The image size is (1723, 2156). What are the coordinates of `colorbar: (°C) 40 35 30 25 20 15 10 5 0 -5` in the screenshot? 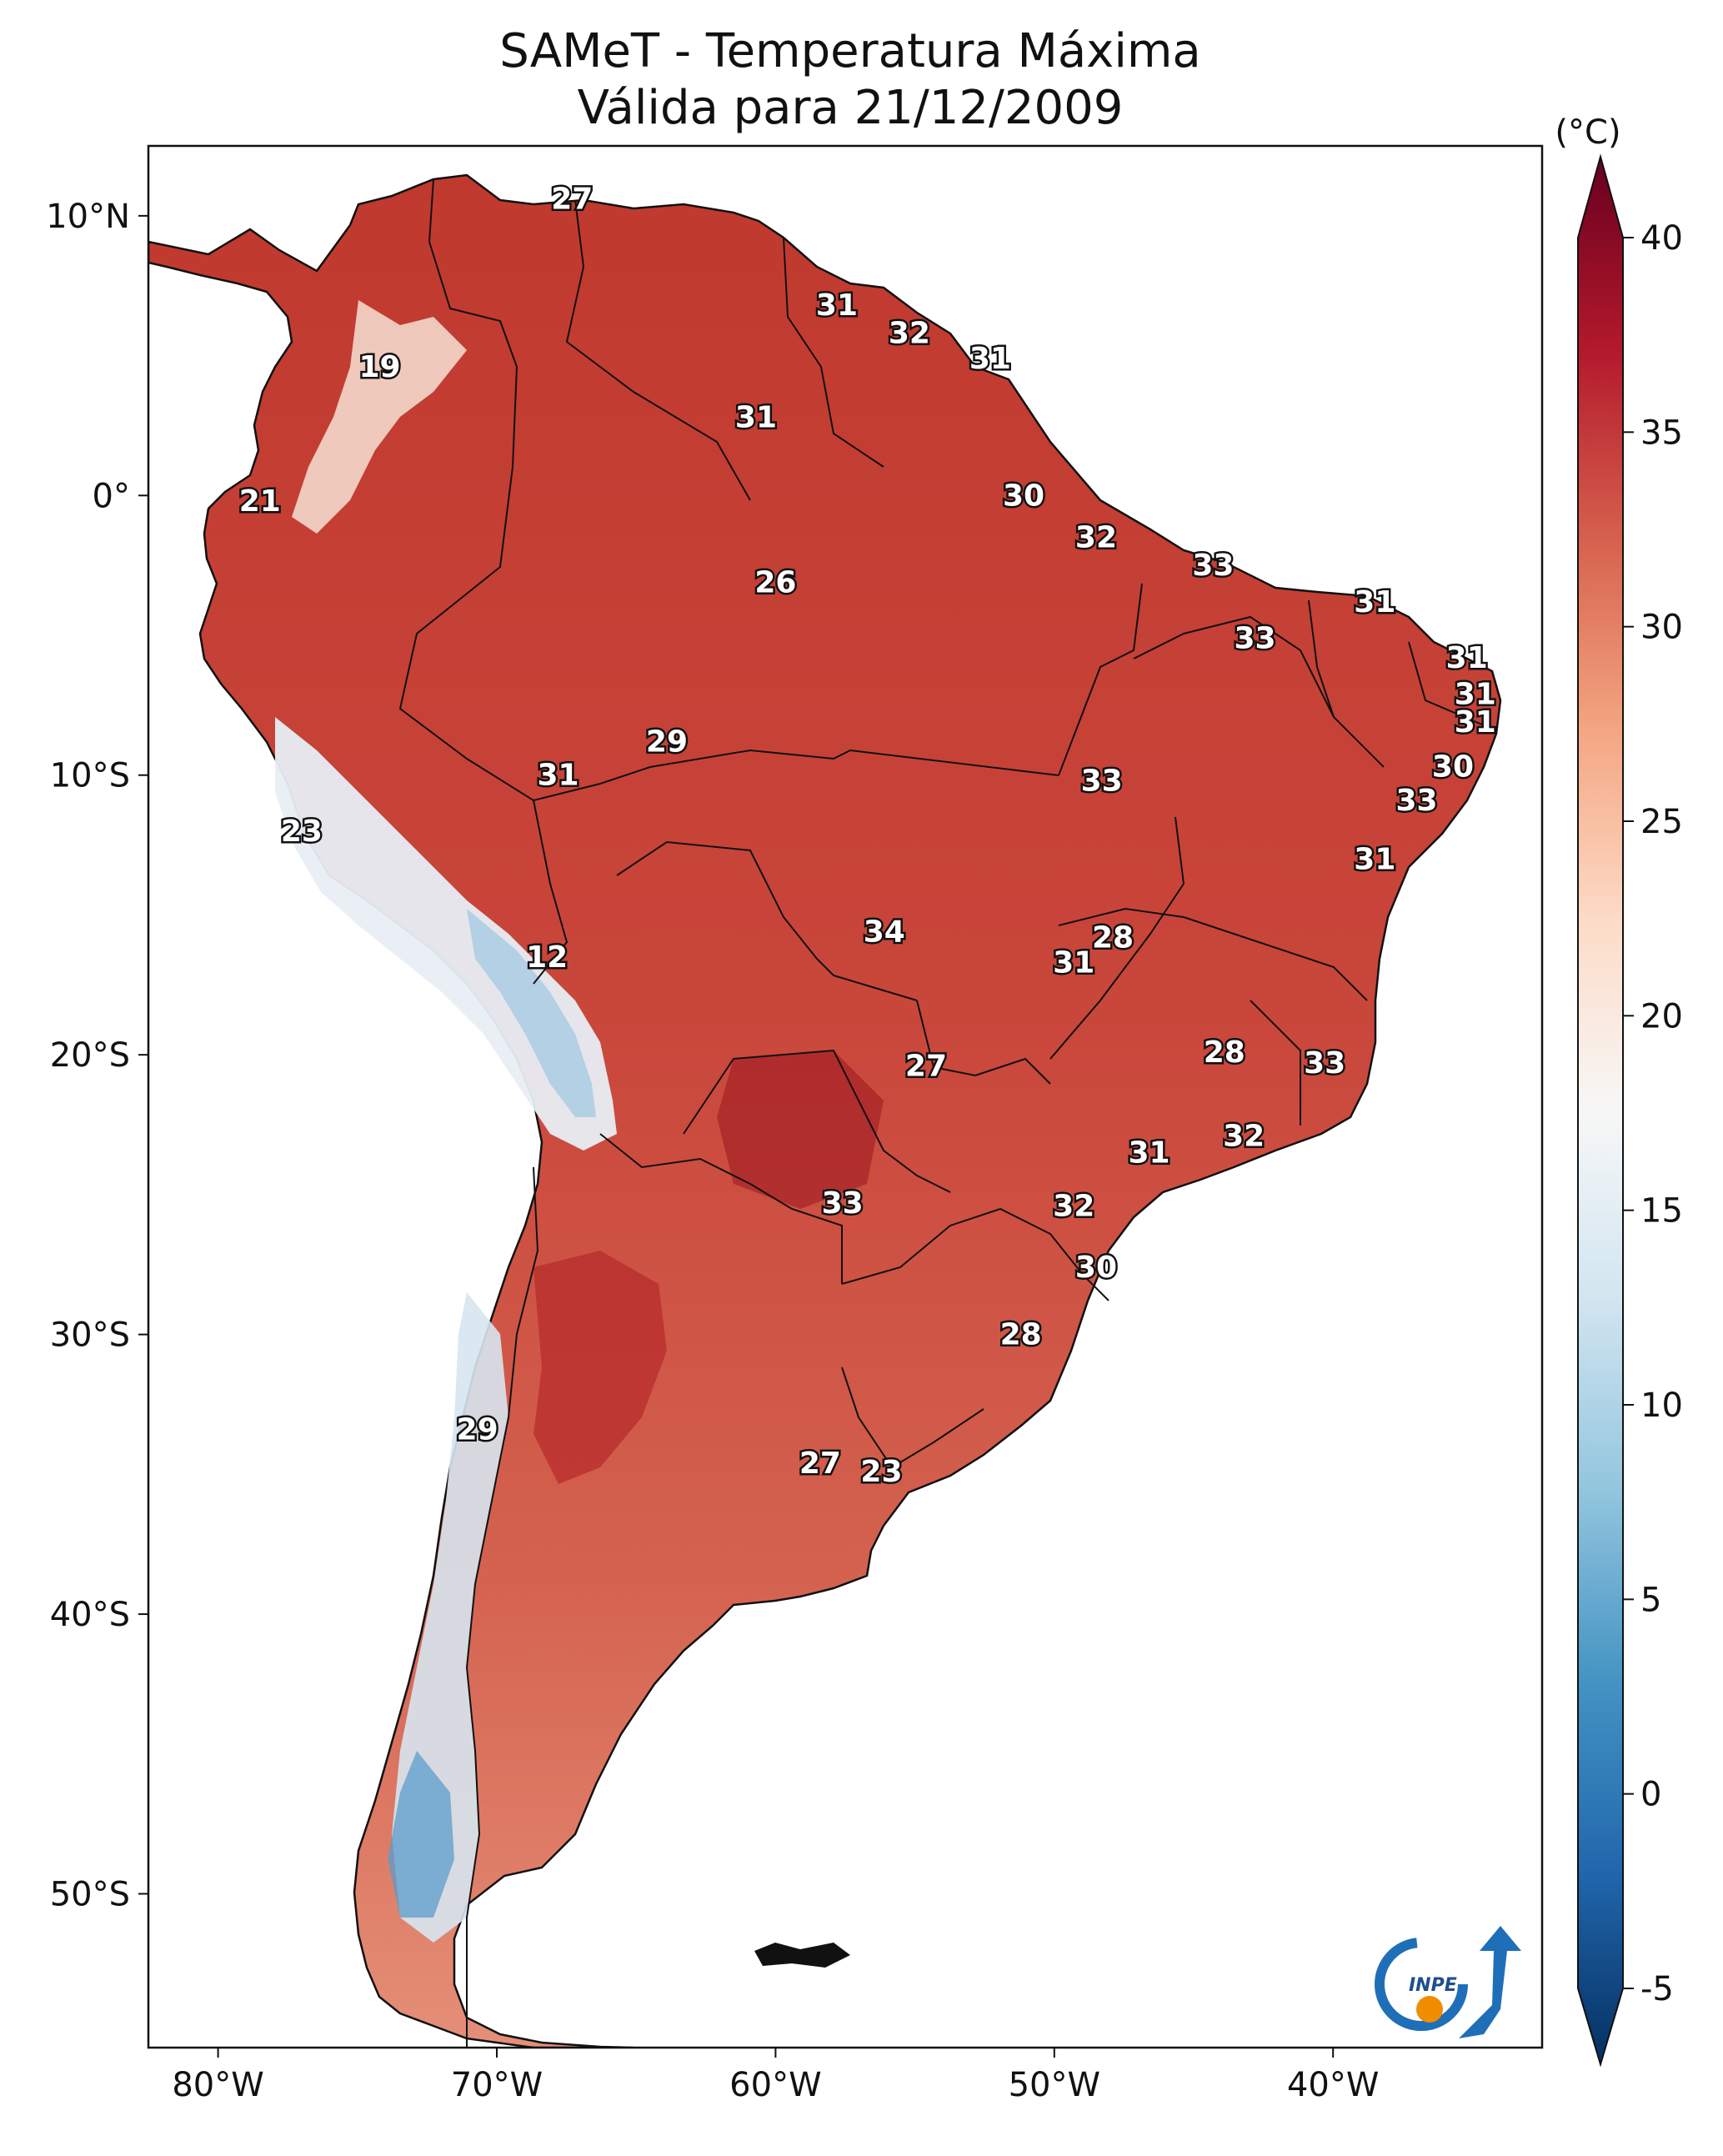 It's located at (1619, 1090).